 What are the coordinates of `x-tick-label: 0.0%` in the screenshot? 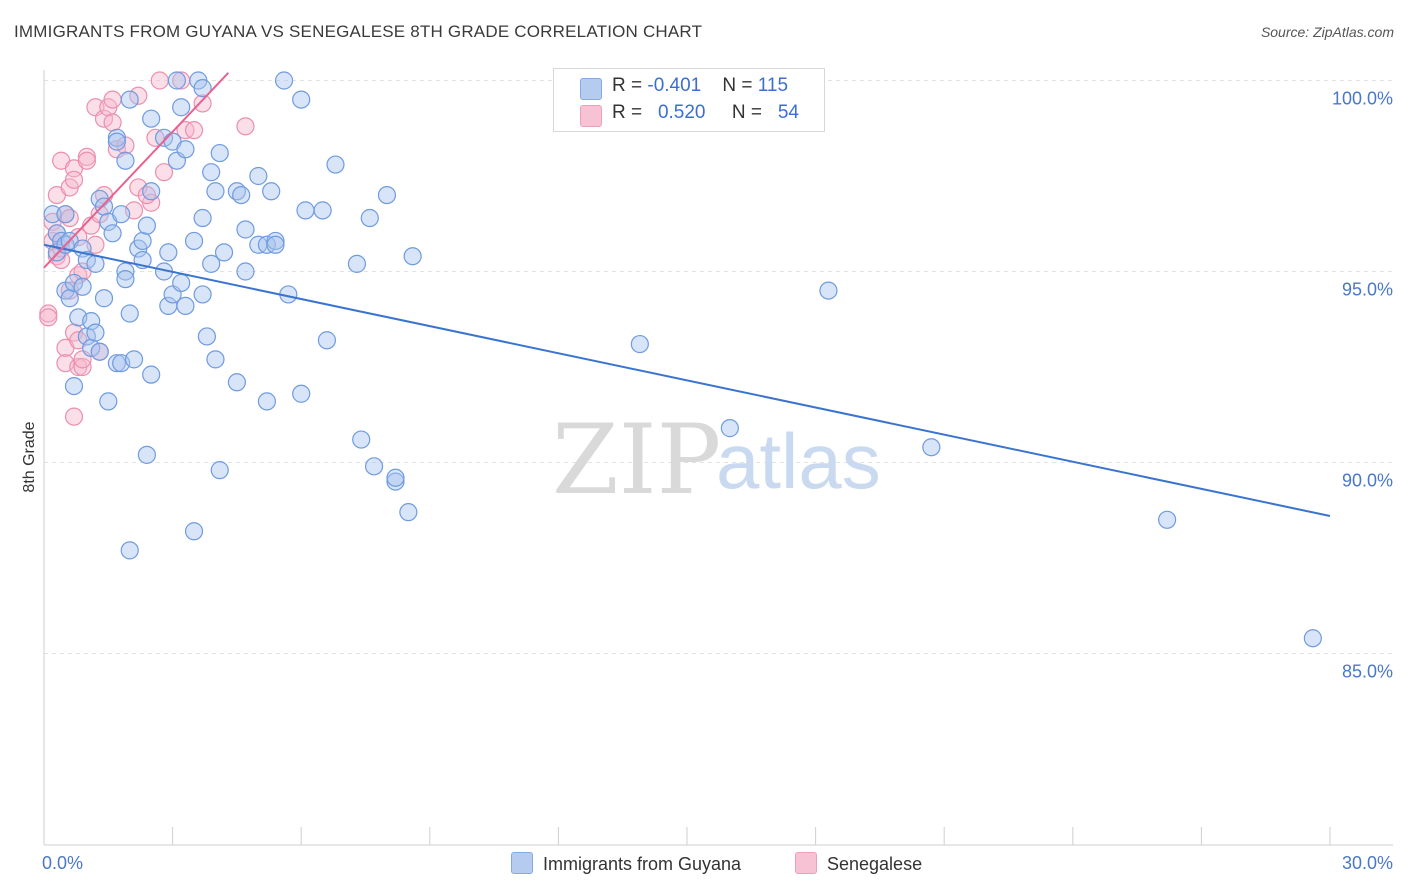 It's located at (62, 863).